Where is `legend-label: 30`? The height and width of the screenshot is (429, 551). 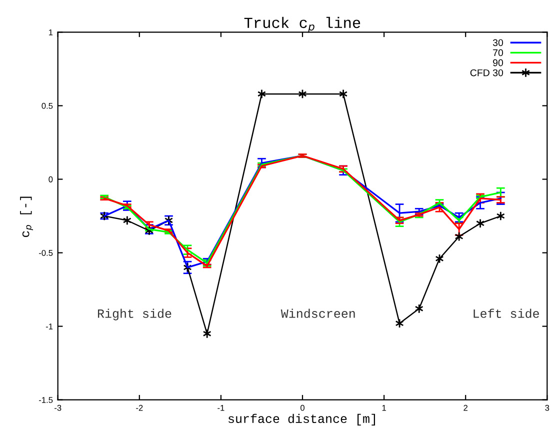 legend-label: 30 is located at coordinates (498, 42).